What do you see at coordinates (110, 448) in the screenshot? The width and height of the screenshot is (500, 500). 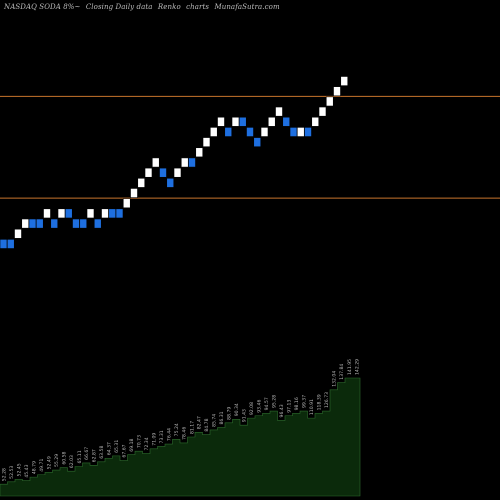 I see `volume-label: 64.37` at bounding box center [110, 448].